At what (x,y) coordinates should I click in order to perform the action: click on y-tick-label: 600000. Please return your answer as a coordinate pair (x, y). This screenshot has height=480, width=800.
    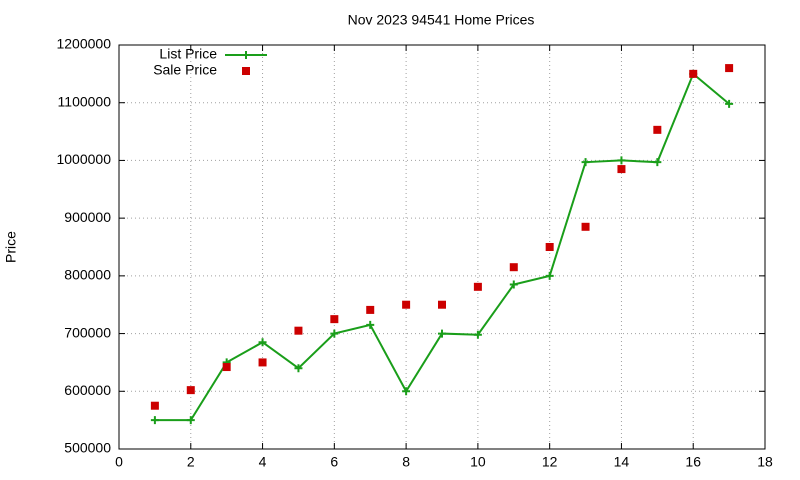
    Looking at the image, I should click on (87, 390).